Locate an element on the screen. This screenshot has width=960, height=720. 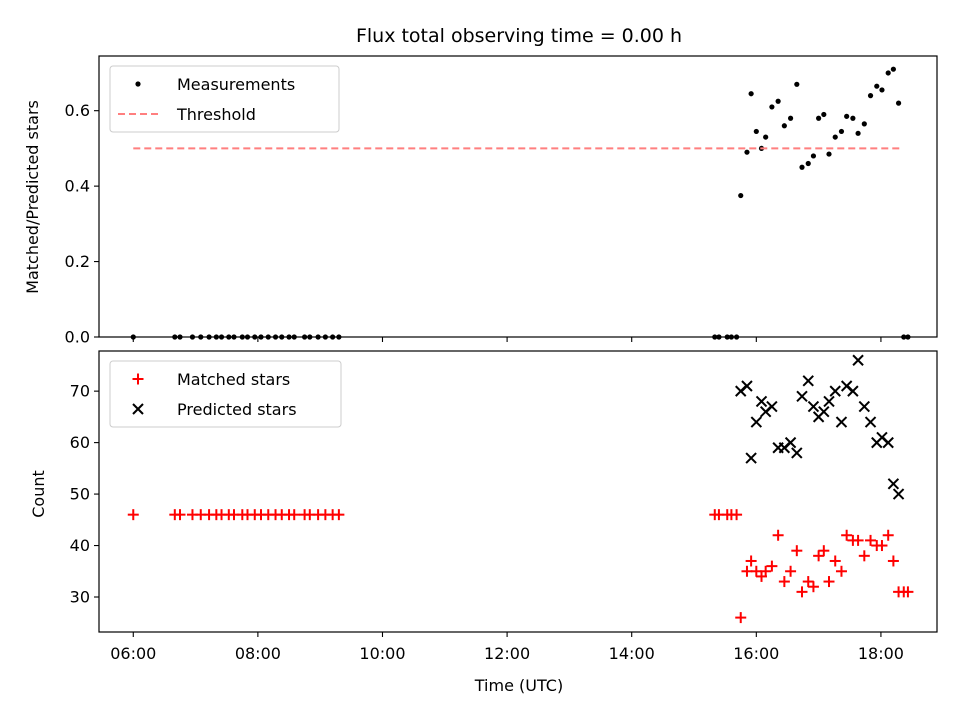
legend-entry: Matched stars is located at coordinates (233, 379).